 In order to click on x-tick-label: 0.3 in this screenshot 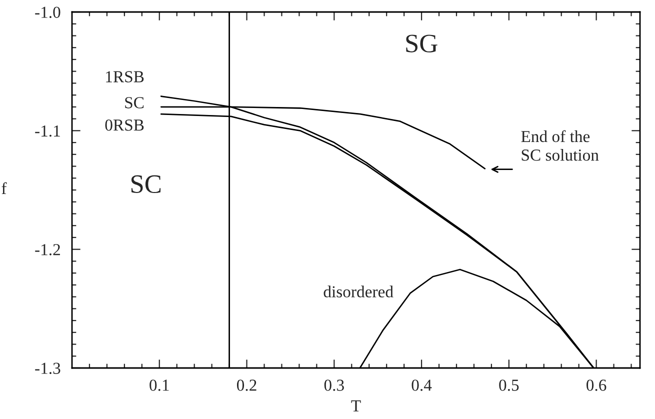, I will do `click(334, 385)`.